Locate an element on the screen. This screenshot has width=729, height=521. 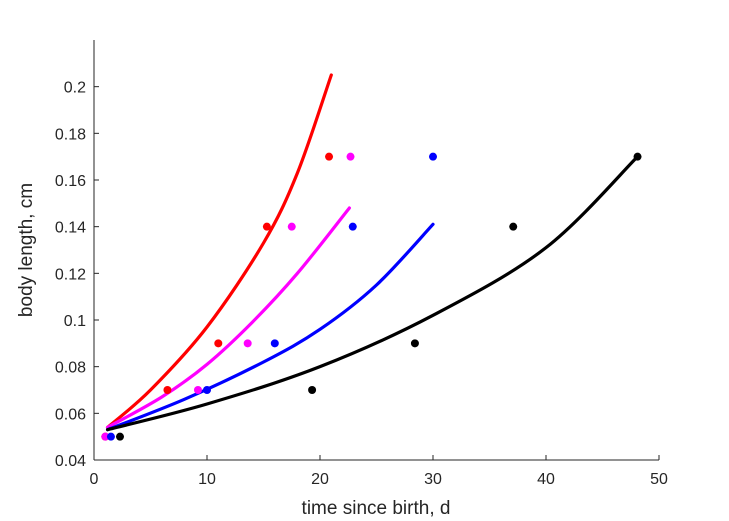
y-tick-label: 0.1 is located at coordinates (75, 321).